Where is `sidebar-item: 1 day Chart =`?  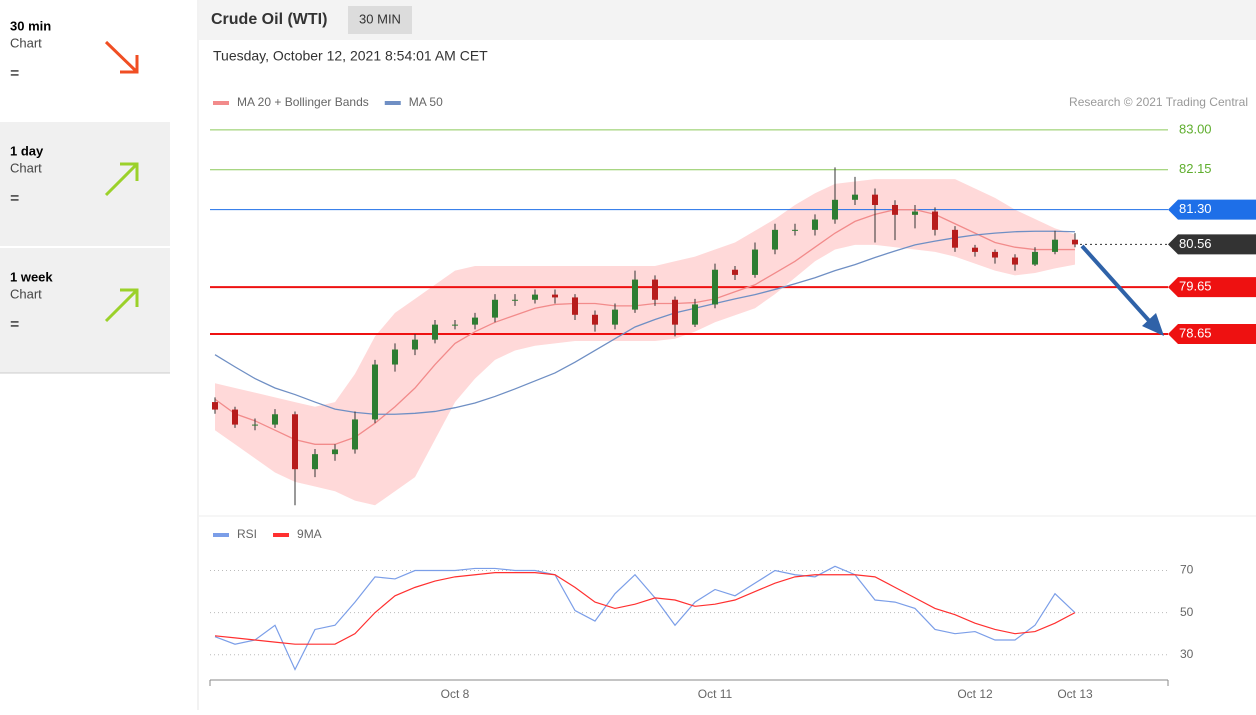 sidebar-item: 1 day Chart = is located at coordinates (74, 175).